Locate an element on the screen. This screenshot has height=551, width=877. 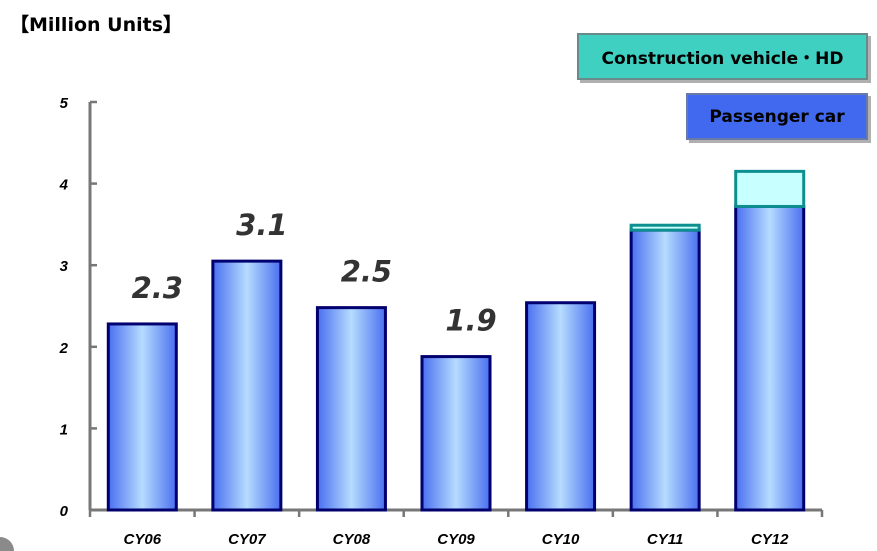
unit-label: 【Million Units】 is located at coordinates (96, 25).